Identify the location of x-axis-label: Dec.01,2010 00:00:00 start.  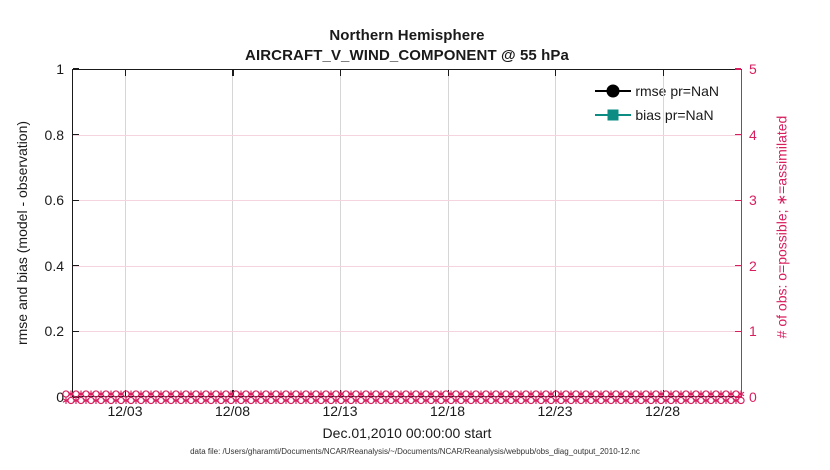
(407, 433).